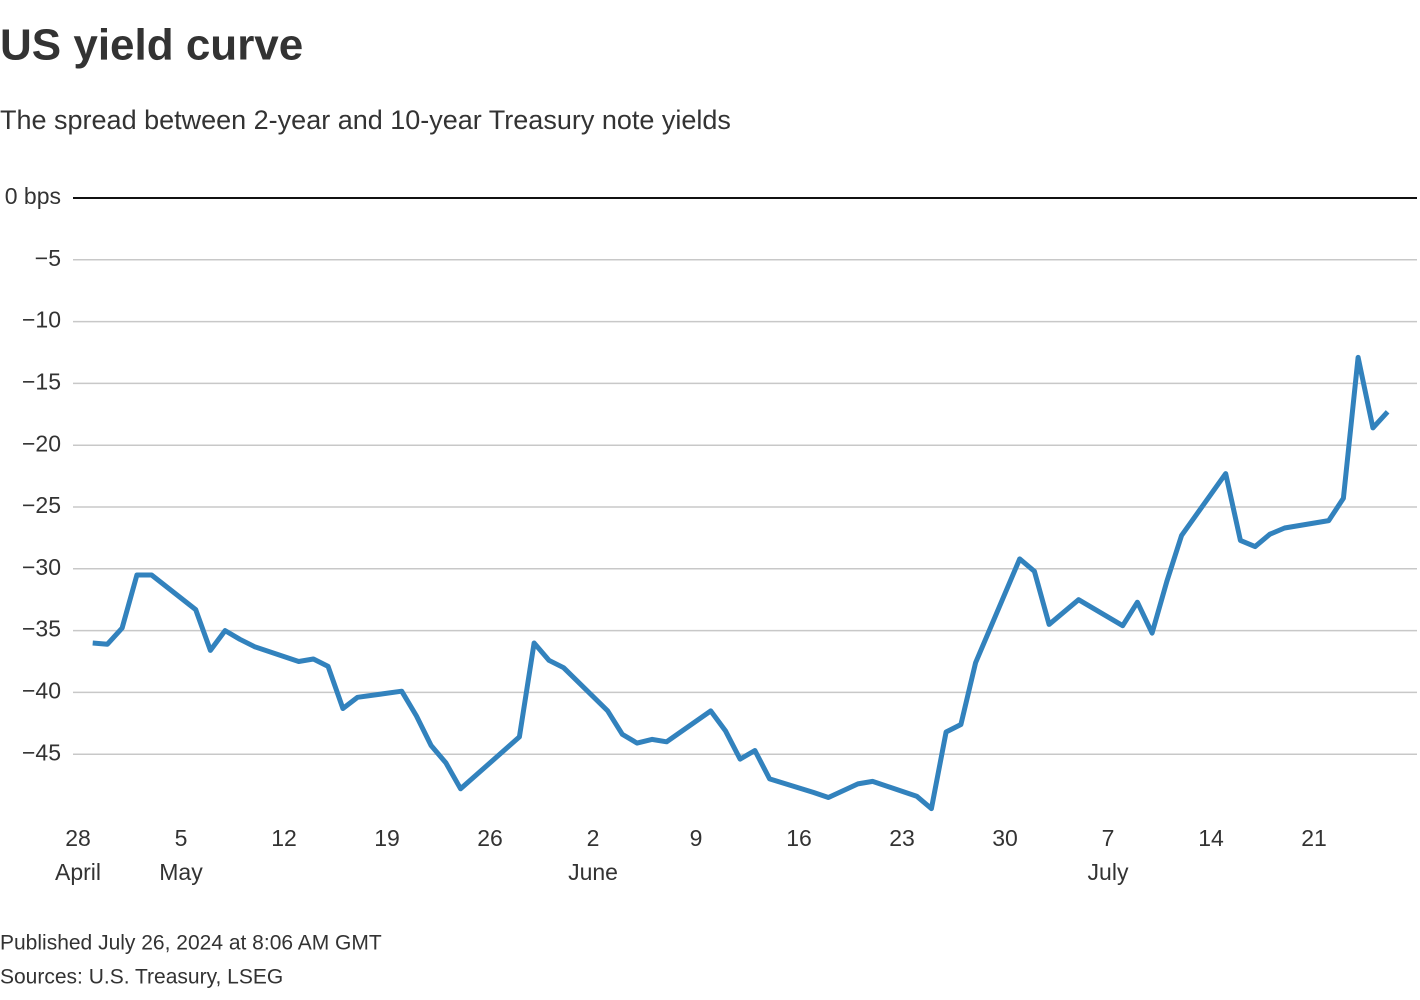  I want to click on y-tick-label: −20, so click(41, 443).